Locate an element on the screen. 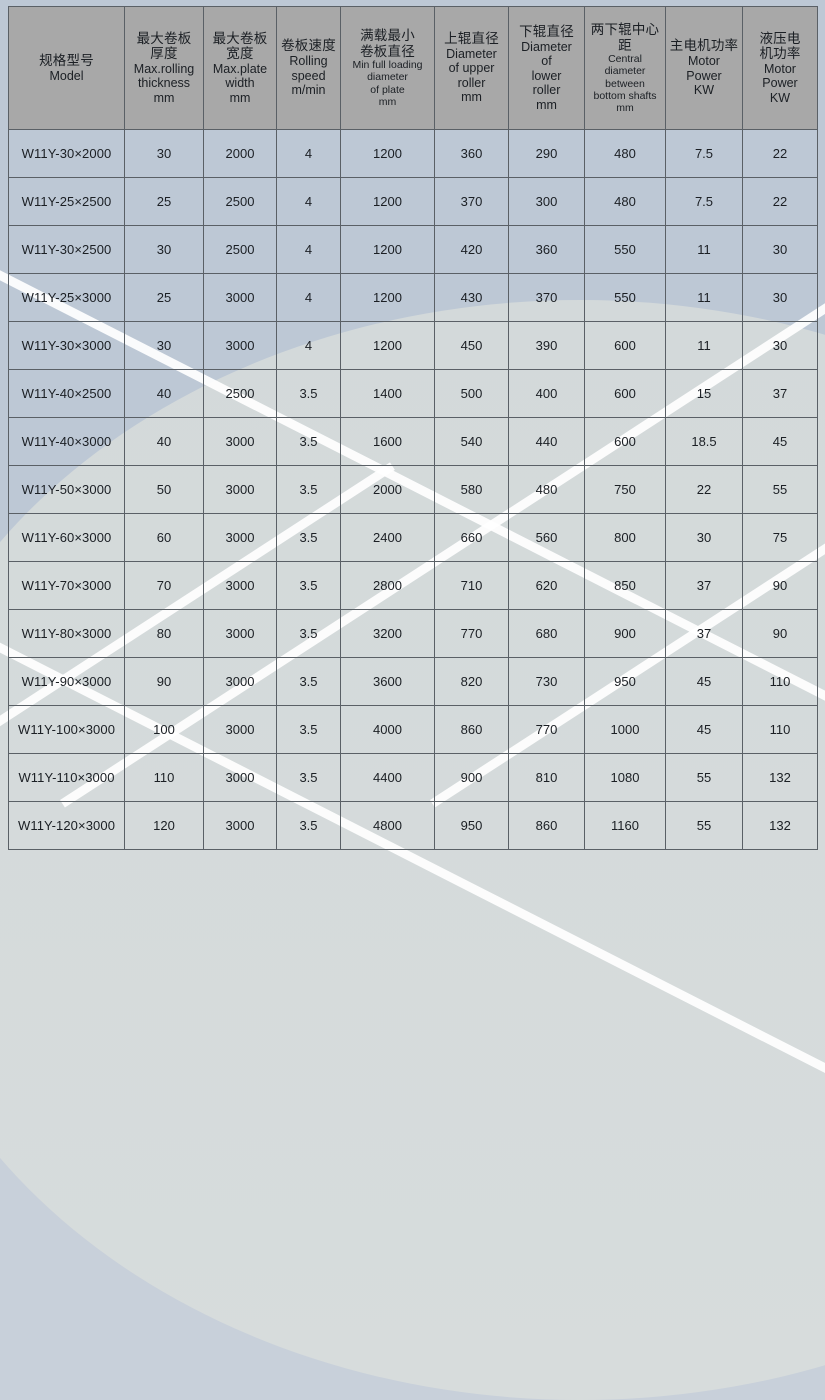 The image size is (825, 1400). cell-motor_power: 15 is located at coordinates (704, 393).